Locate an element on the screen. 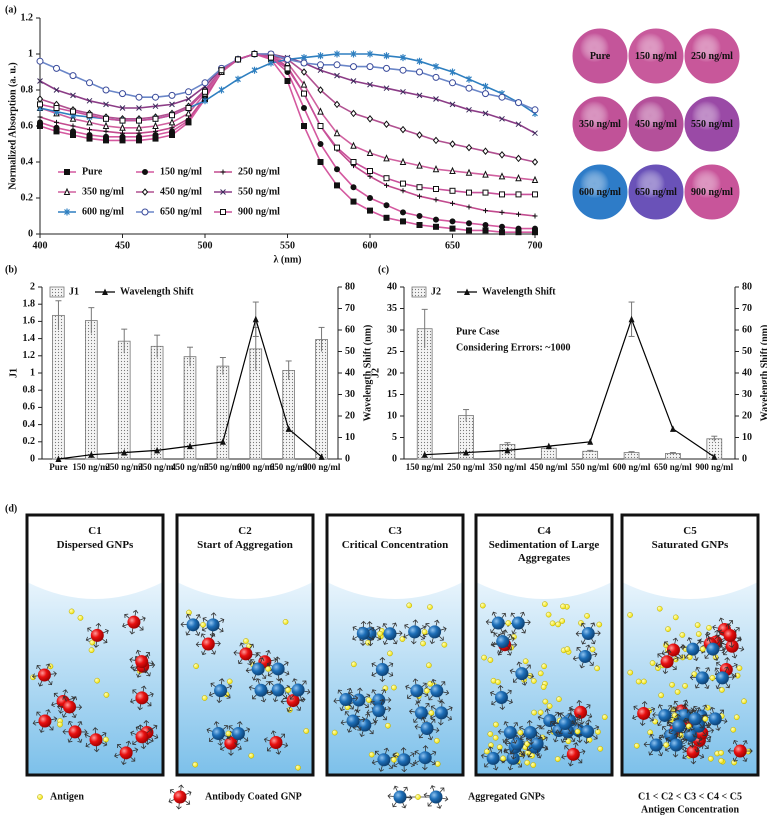  bar is located at coordinates (590, 455).